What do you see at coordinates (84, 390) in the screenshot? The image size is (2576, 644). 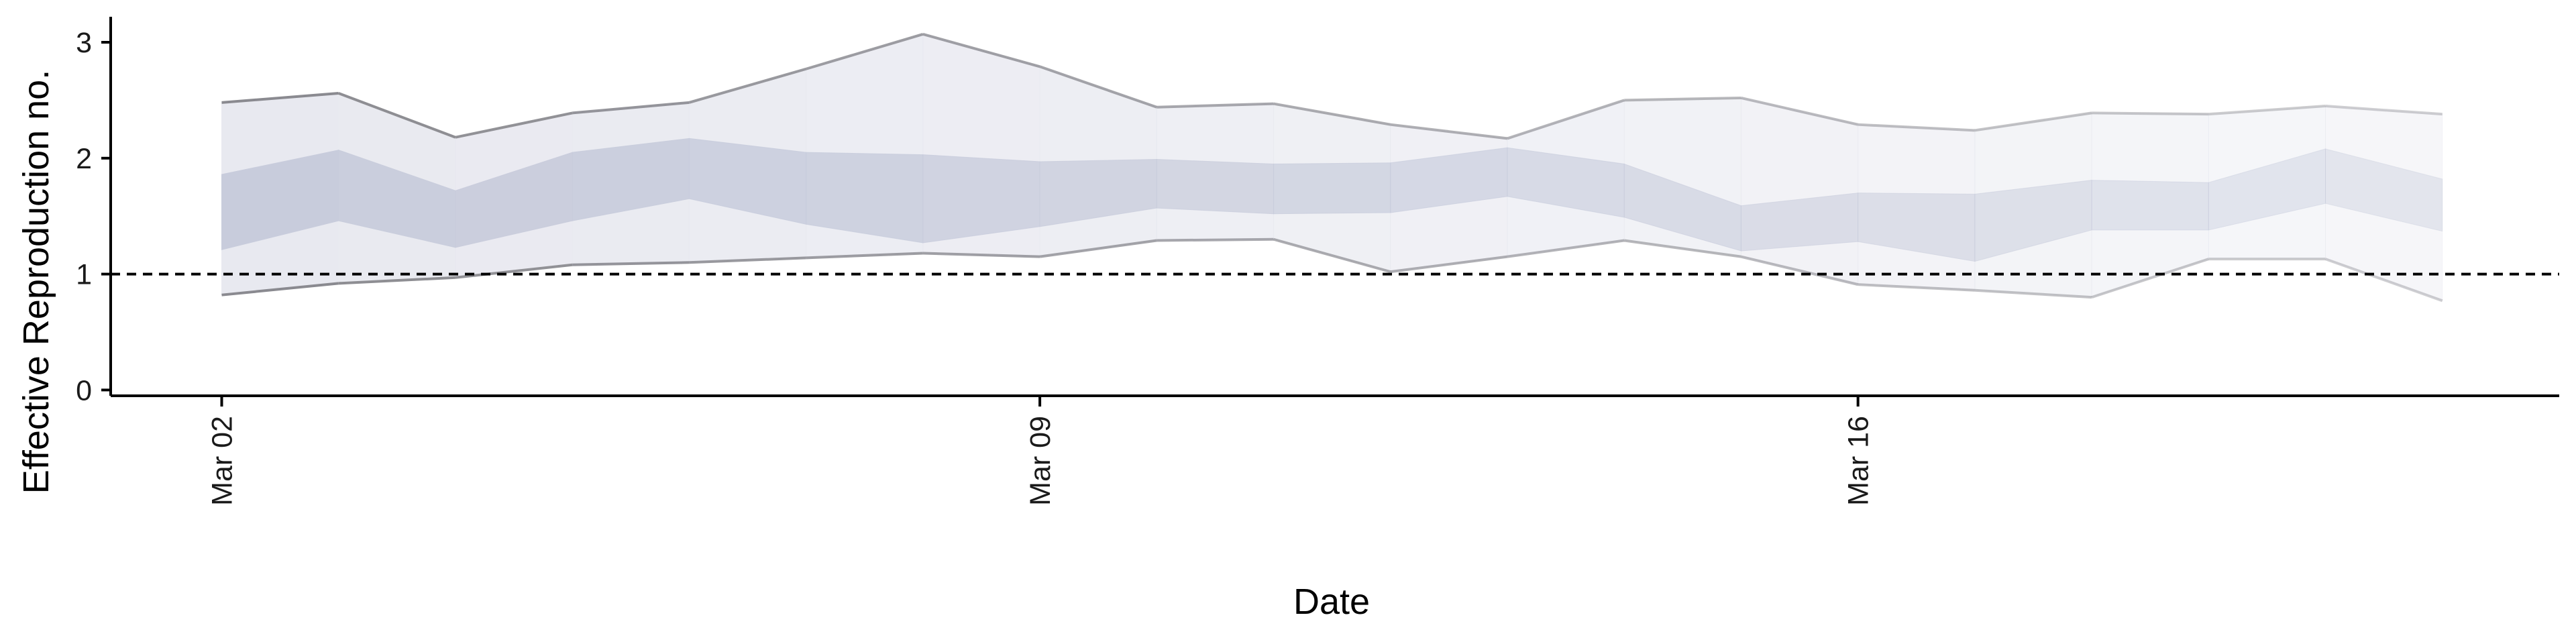 I see `y-tick-label: 0` at bounding box center [84, 390].